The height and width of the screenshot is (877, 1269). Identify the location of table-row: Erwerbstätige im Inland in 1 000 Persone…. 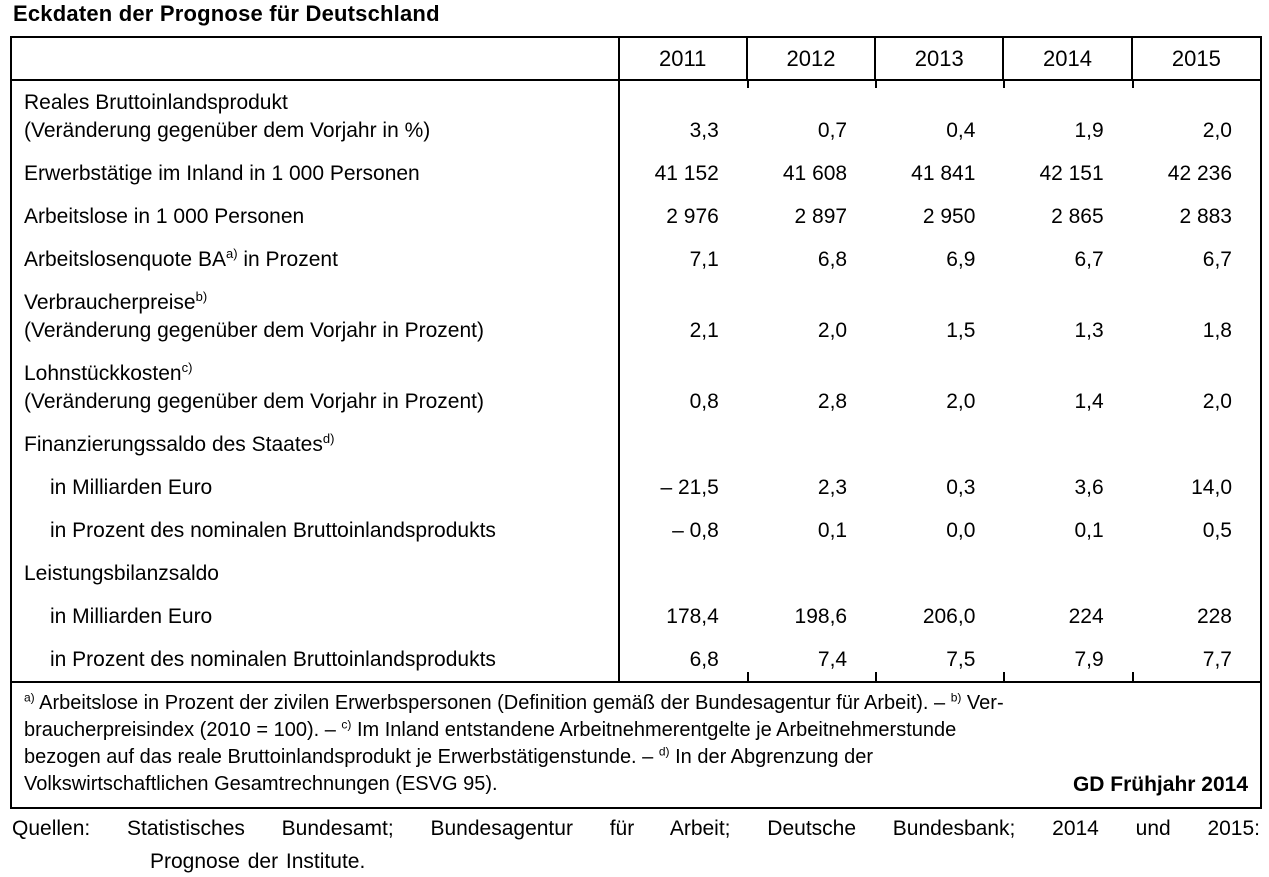
(636, 173).